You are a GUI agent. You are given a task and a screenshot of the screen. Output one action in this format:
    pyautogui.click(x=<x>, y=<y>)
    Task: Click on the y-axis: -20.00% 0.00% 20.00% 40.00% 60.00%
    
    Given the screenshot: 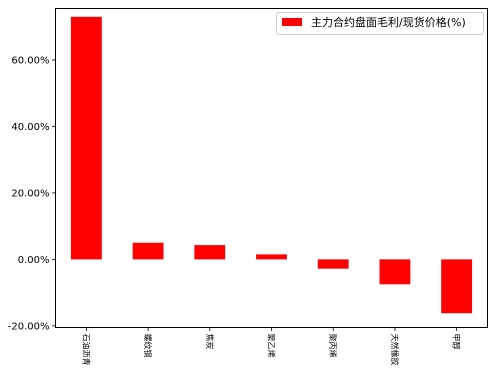 What is the action you would take?
    pyautogui.click(x=32, y=194)
    